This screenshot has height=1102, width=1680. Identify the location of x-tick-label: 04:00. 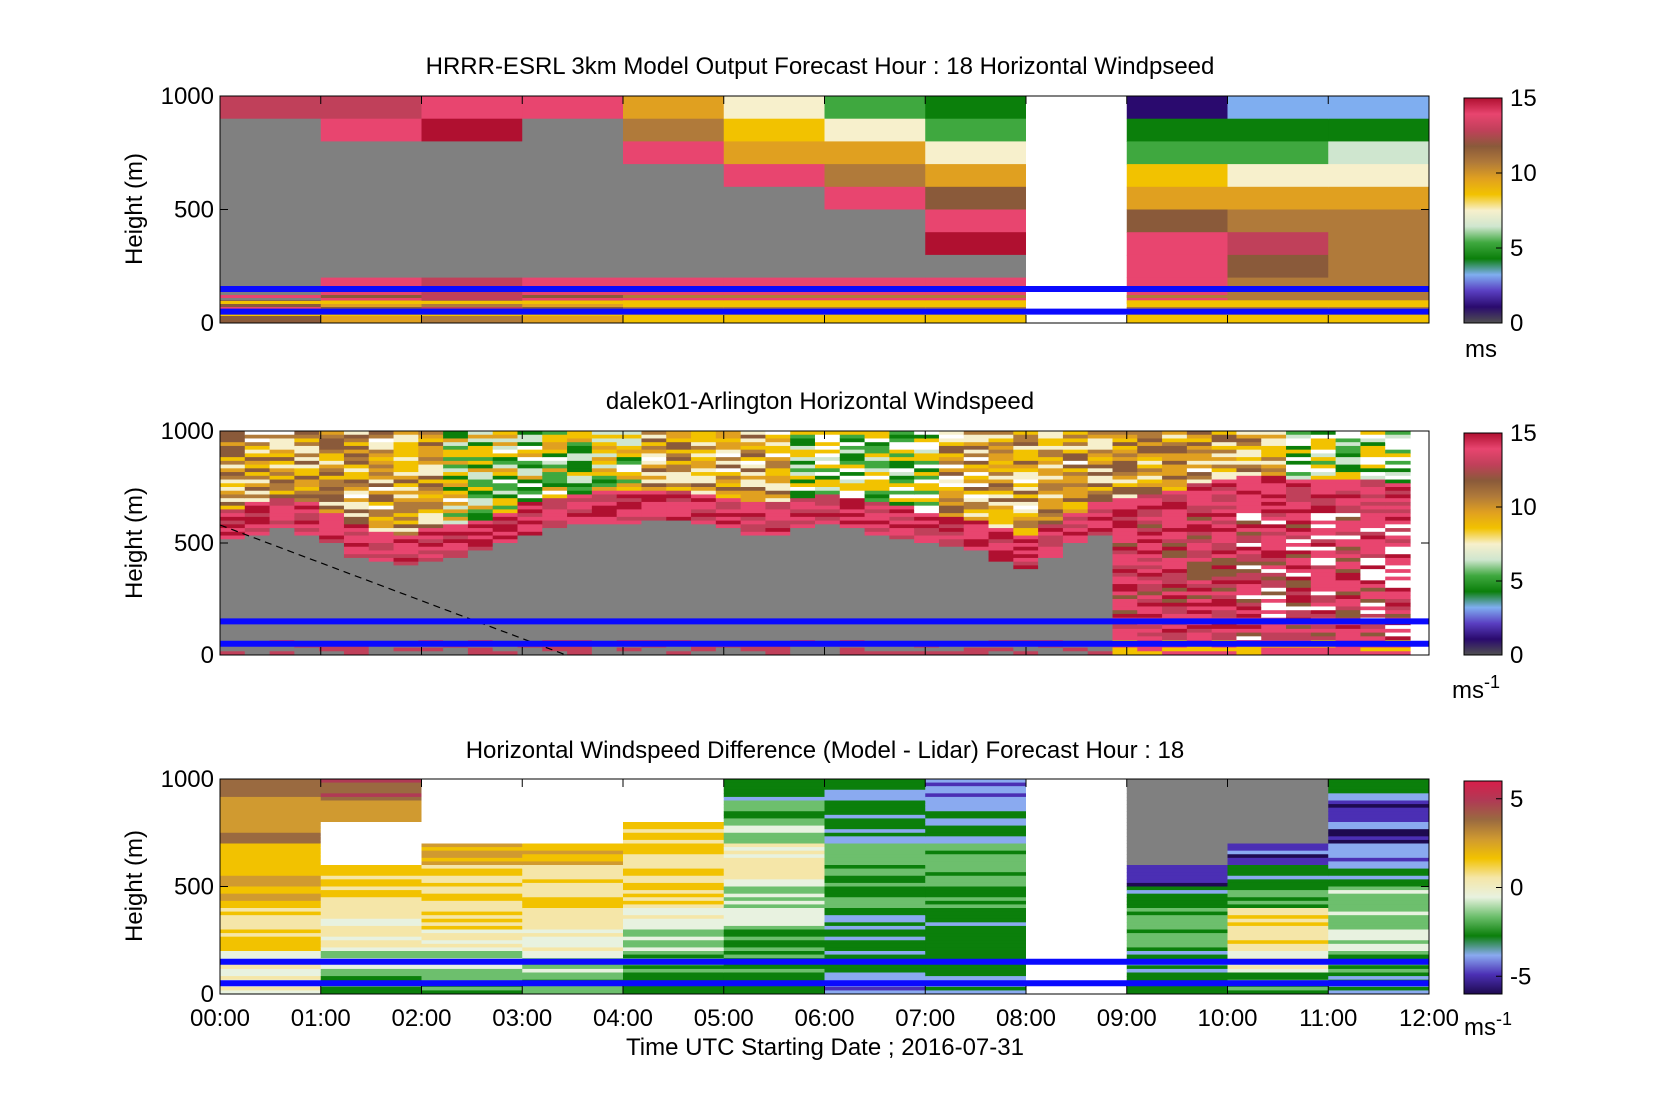
(623, 1018).